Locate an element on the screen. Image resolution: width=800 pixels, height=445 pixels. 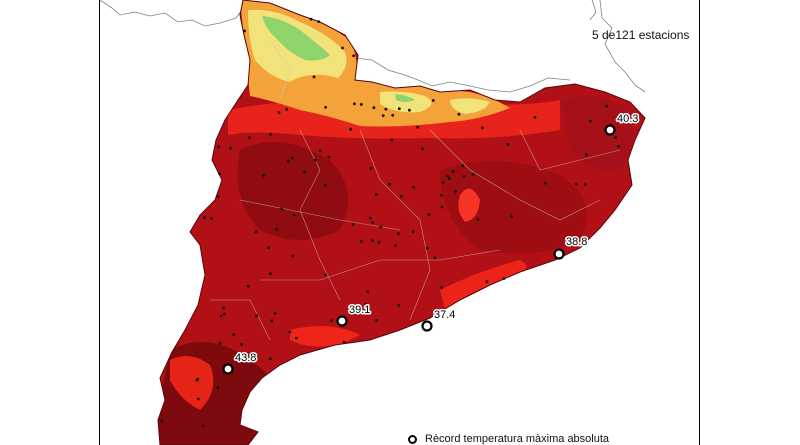
record-label: 37.4 is located at coordinates (444, 315).